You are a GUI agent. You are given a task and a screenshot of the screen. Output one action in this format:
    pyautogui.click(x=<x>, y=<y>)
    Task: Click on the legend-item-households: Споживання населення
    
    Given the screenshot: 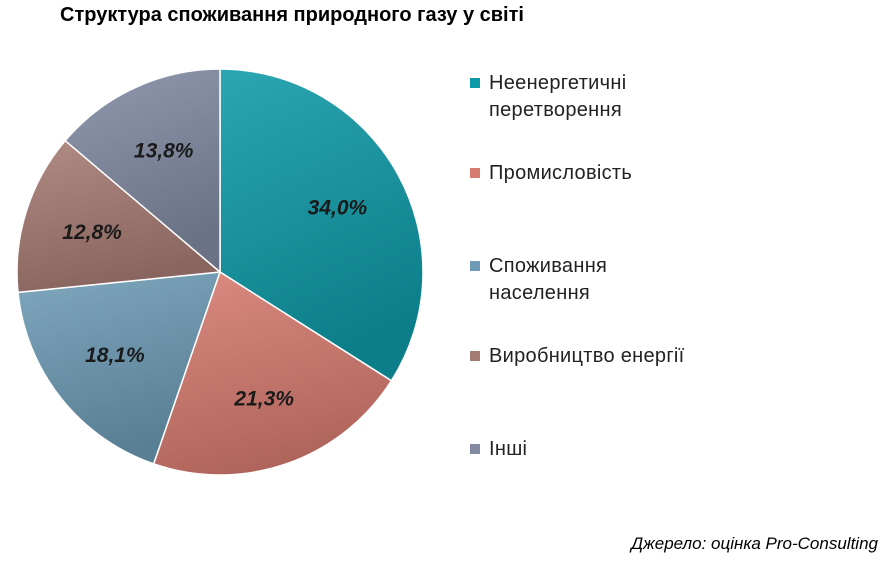 What is the action you would take?
    pyautogui.click(x=620, y=280)
    